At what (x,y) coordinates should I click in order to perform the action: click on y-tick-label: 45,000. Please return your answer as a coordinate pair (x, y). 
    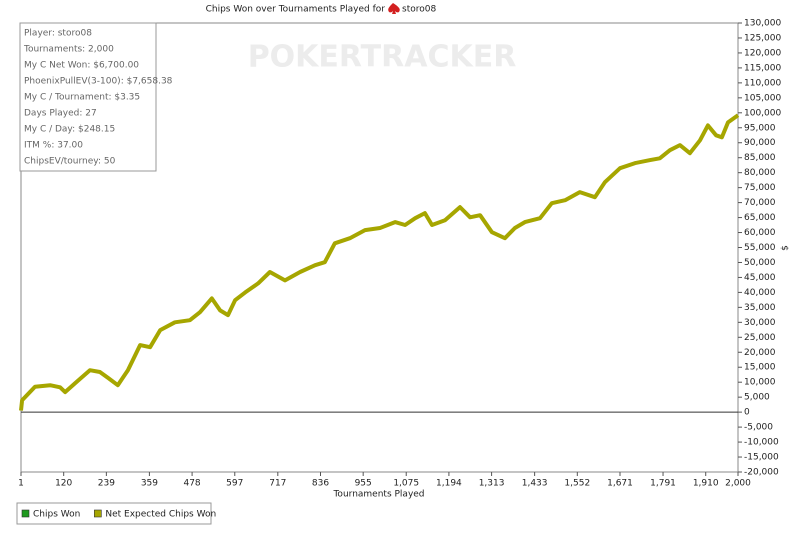
    Looking at the image, I should click on (760, 278).